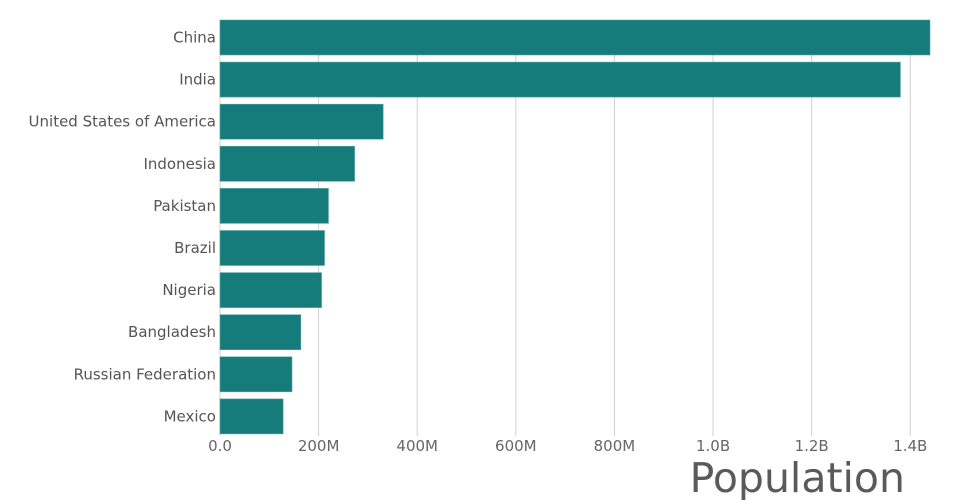 The height and width of the screenshot is (500, 960). I want to click on x-tick-label: 0.0, so click(220, 446).